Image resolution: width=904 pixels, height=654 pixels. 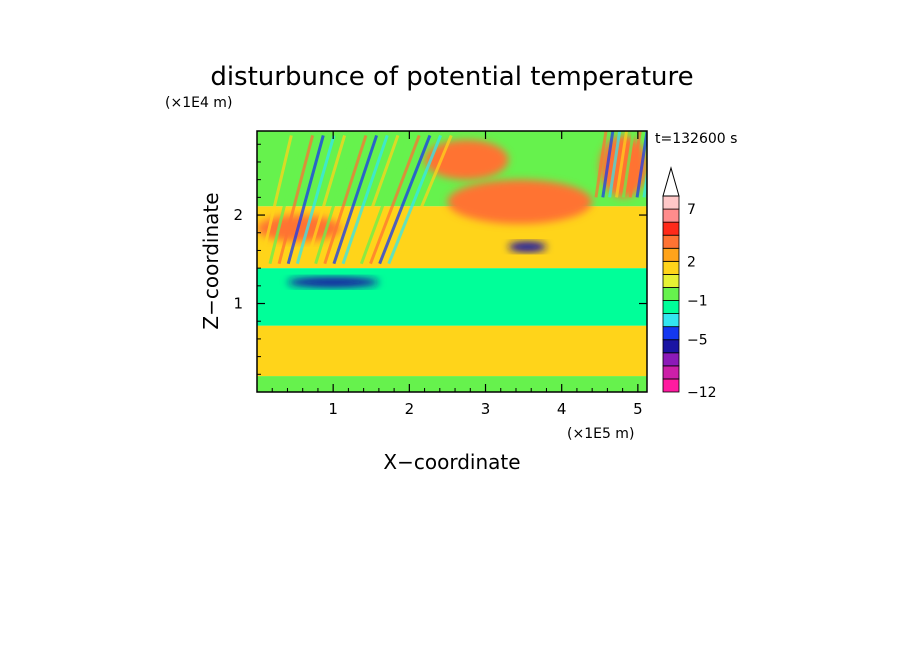 I want to click on time-label: t=132600 s, so click(x=696, y=139).